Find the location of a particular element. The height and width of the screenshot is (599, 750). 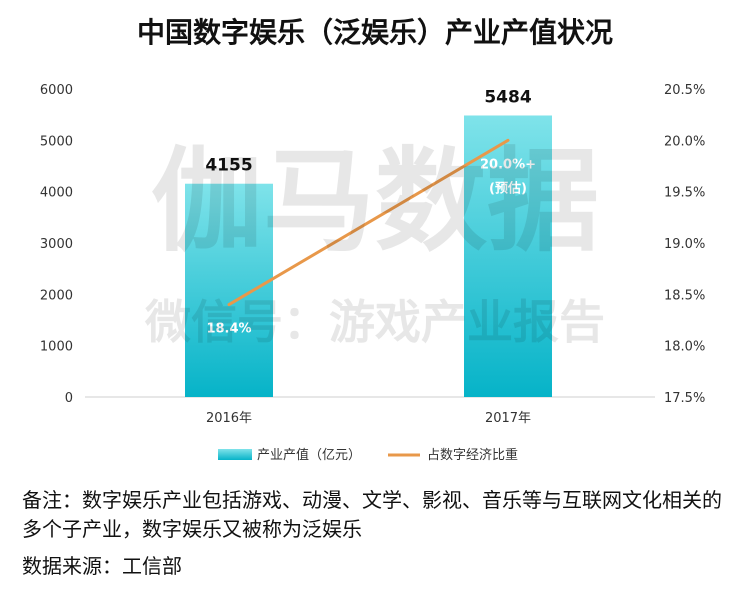

bar-value-labels: 4155 5484 is located at coordinates (368, 131).